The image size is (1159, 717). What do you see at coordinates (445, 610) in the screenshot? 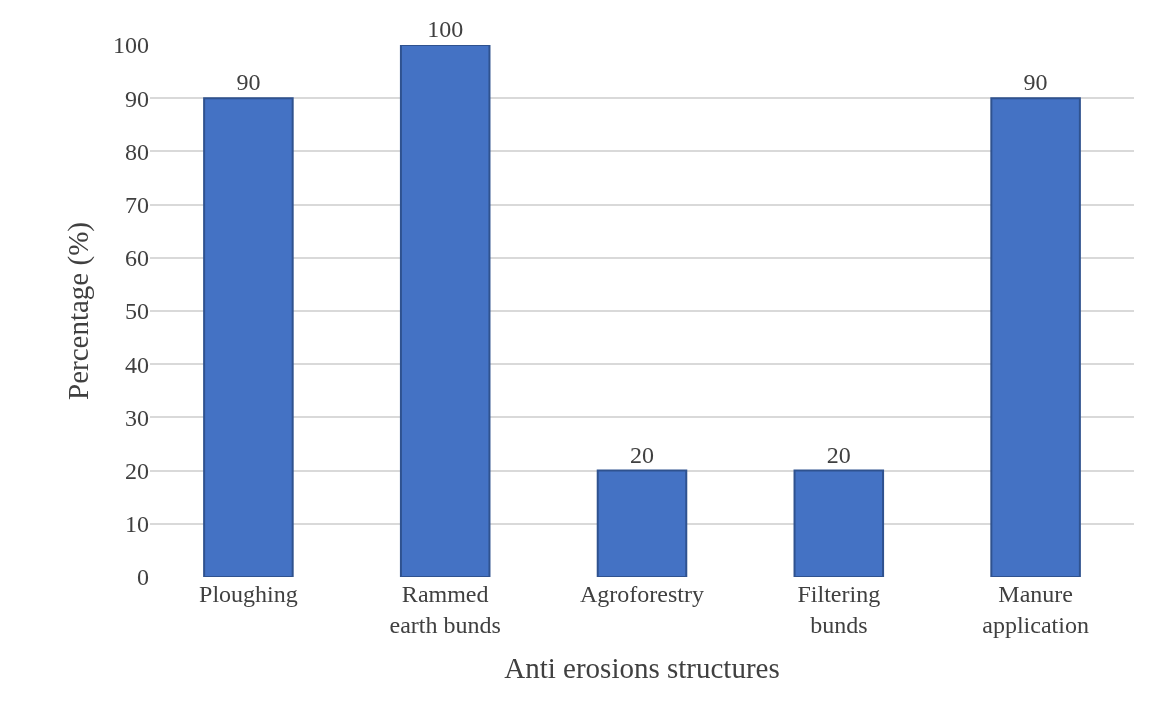
I see `x-tick-label: Rammed earth bunds` at bounding box center [445, 610].